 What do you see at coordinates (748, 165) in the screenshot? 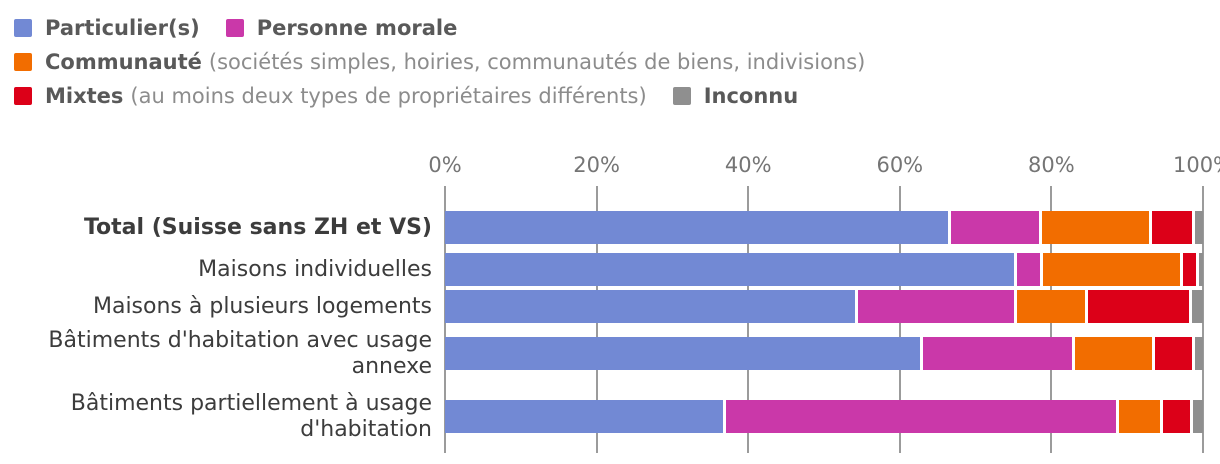
I see `x-axis-tick-label: 40%` at bounding box center [748, 165].